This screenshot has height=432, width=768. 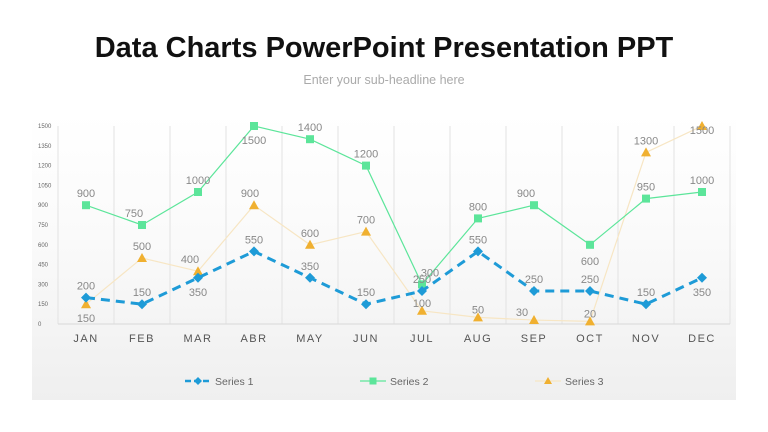 What do you see at coordinates (366, 339) in the screenshot?
I see `x-tick-label: JUN` at bounding box center [366, 339].